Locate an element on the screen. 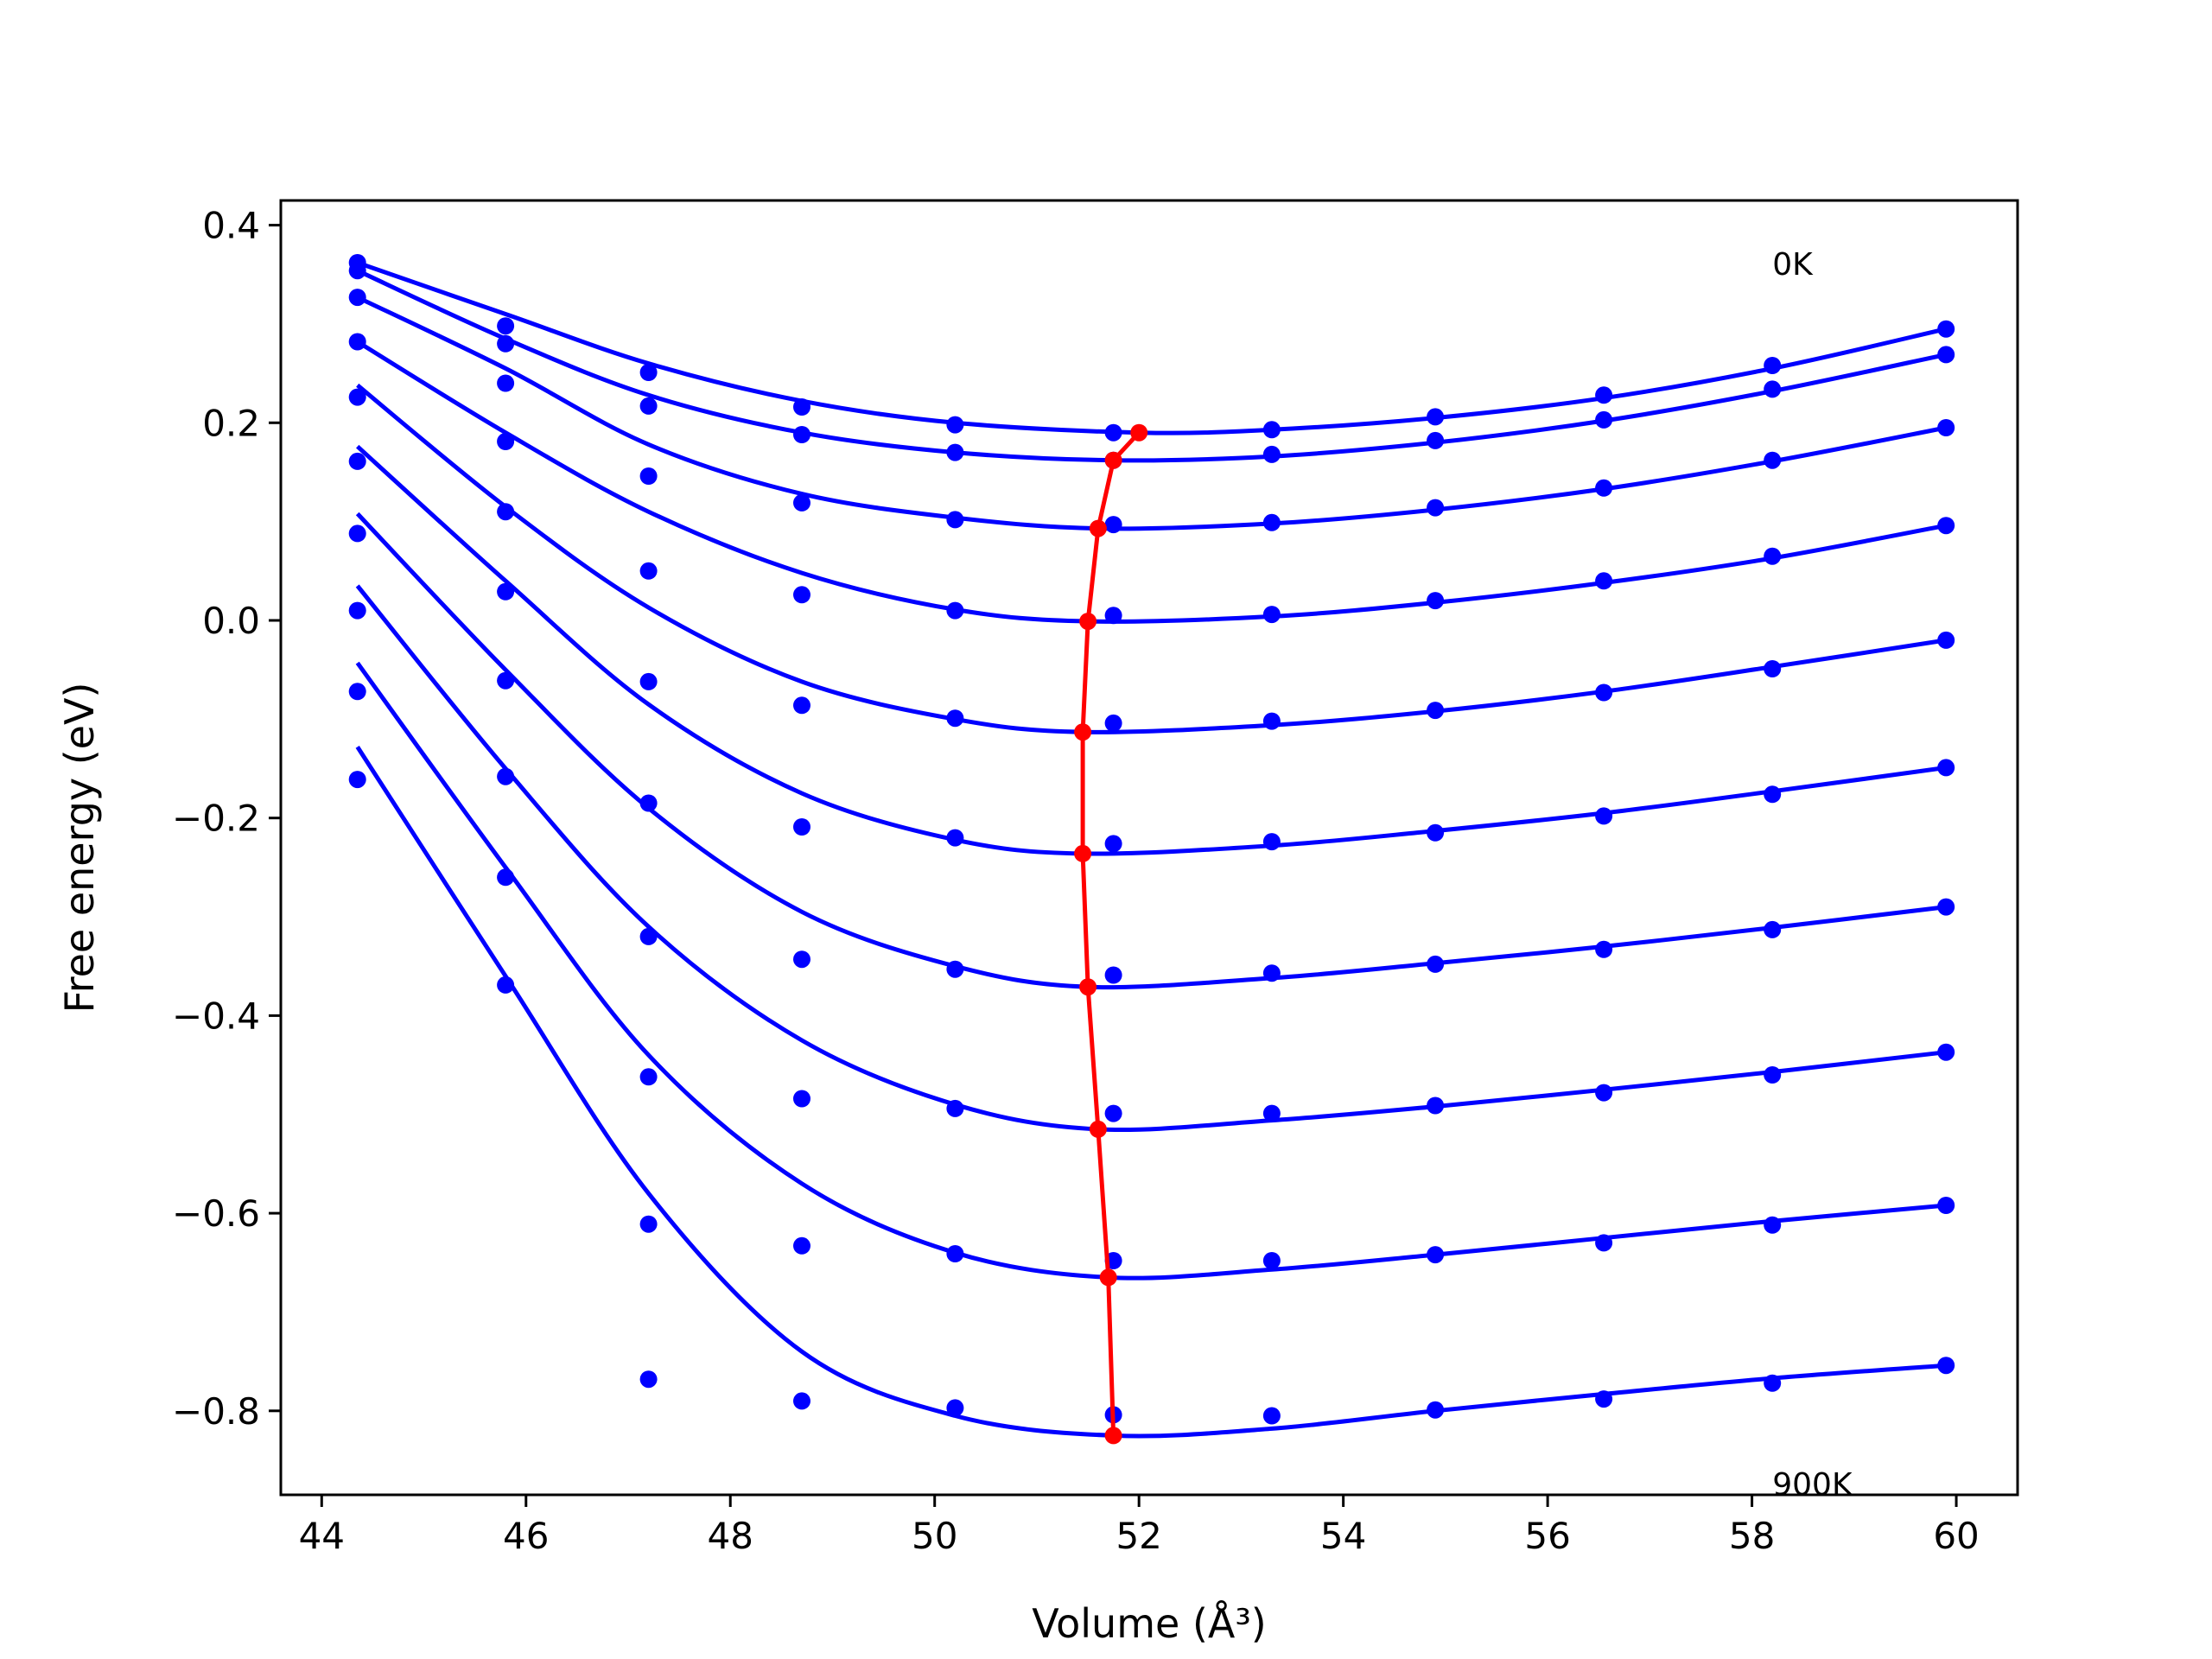 Image resolution: width=2212 pixels, height=1659 pixels. x-tick-label: 54 is located at coordinates (1343, 1536).